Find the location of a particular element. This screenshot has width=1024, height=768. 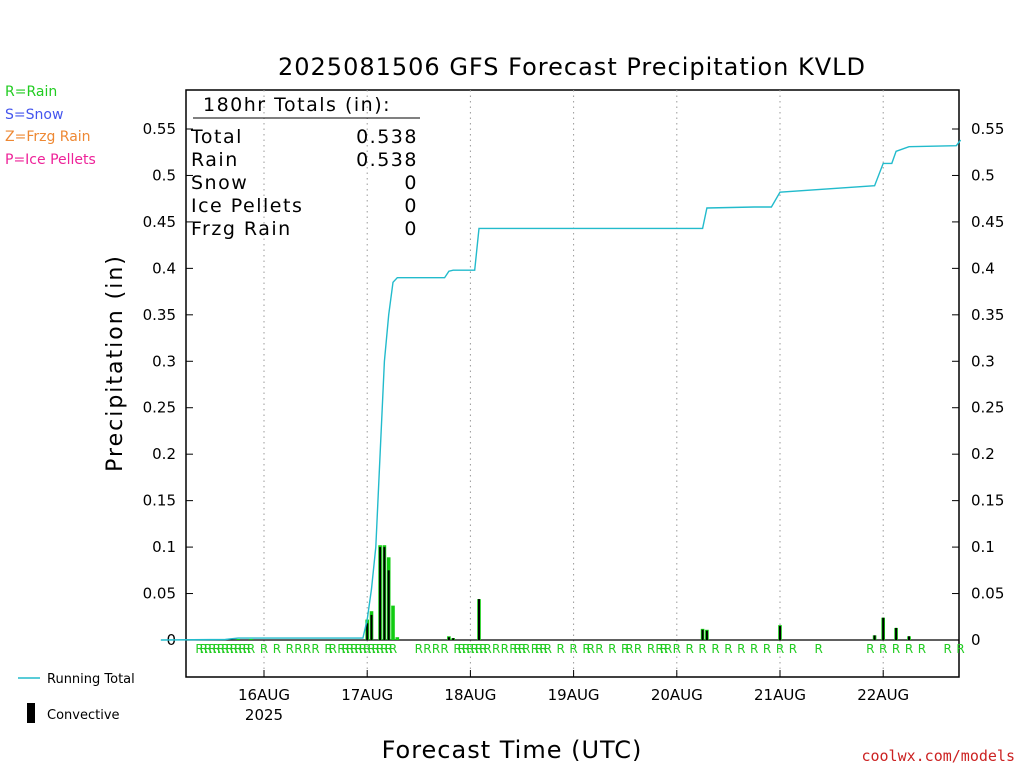

y-tick-label-right: 0.3 is located at coordinates (983, 361).